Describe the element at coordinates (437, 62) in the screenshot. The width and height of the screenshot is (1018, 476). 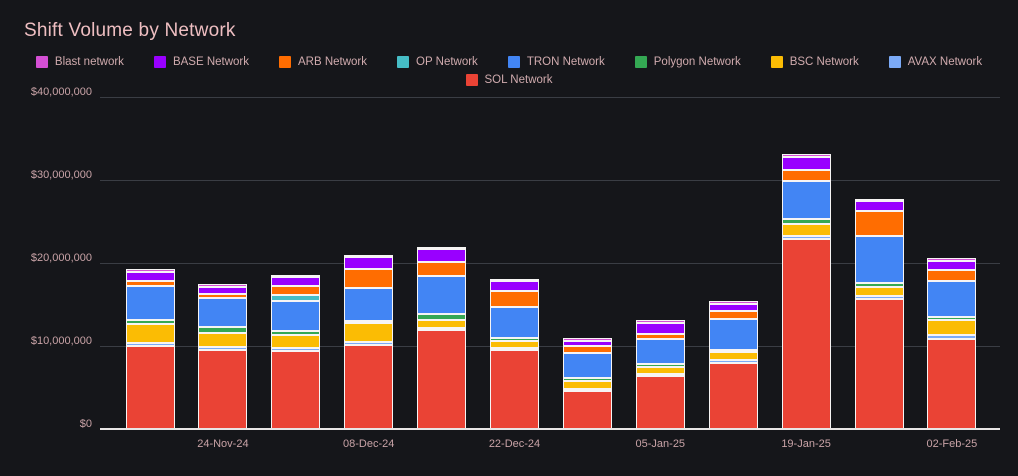
I see `legend-item-op-network: OP Network` at that location.